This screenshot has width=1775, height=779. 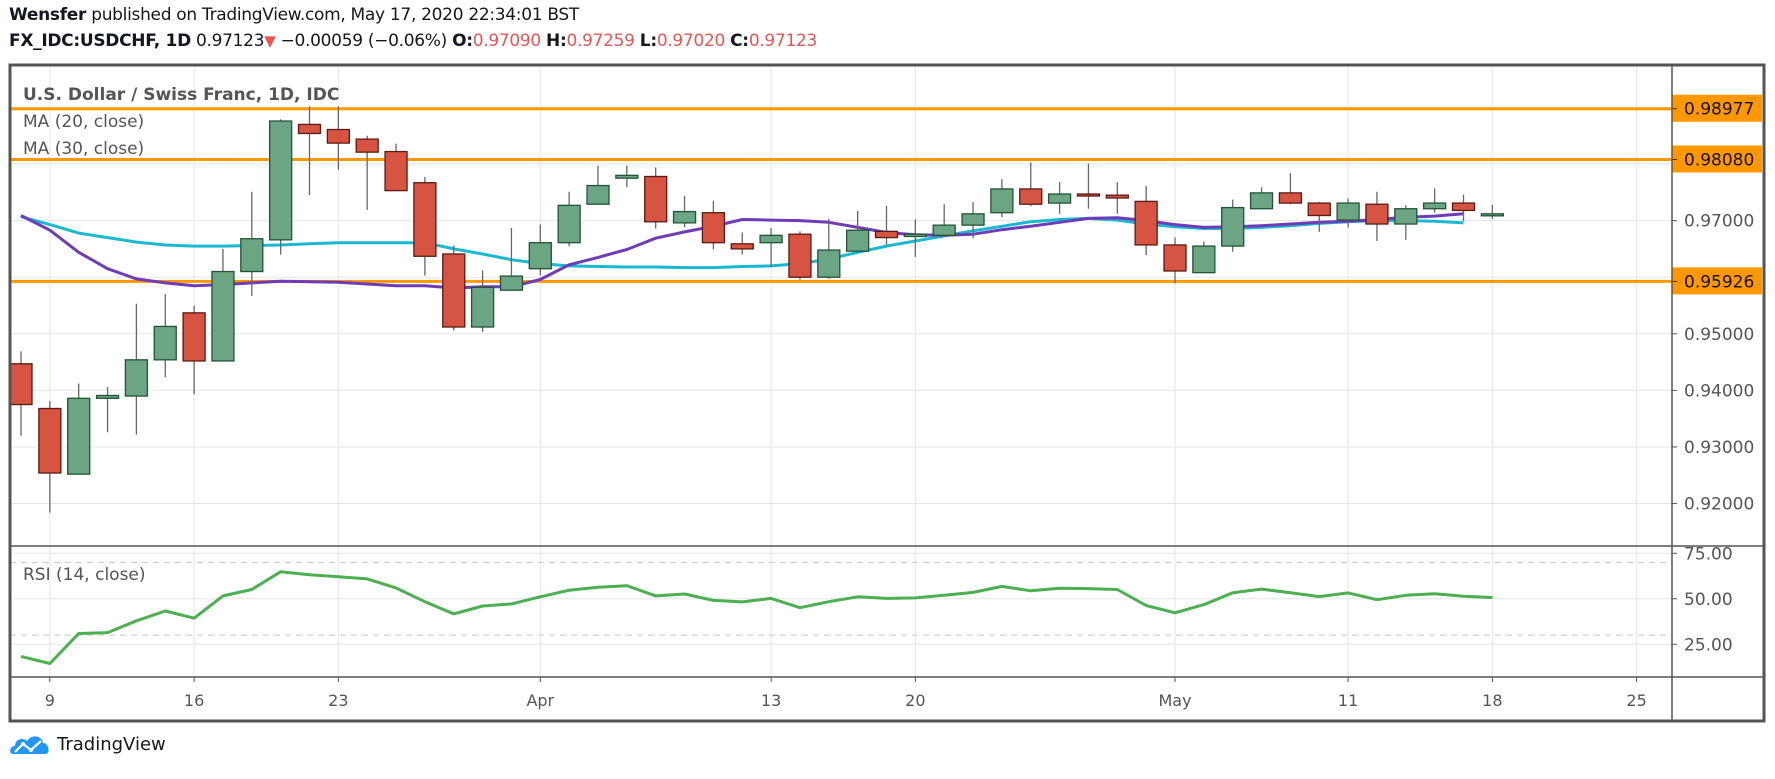 What do you see at coordinates (1492, 700) in the screenshot?
I see `x-tick-label: 18` at bounding box center [1492, 700].